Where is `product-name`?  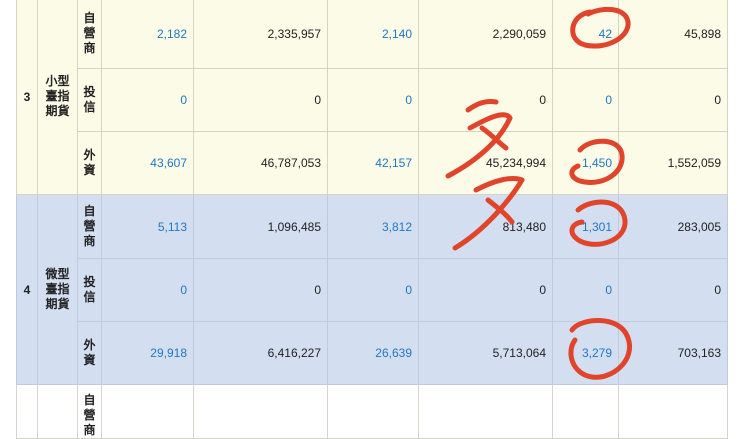
product-name is located at coordinates (57, 411).